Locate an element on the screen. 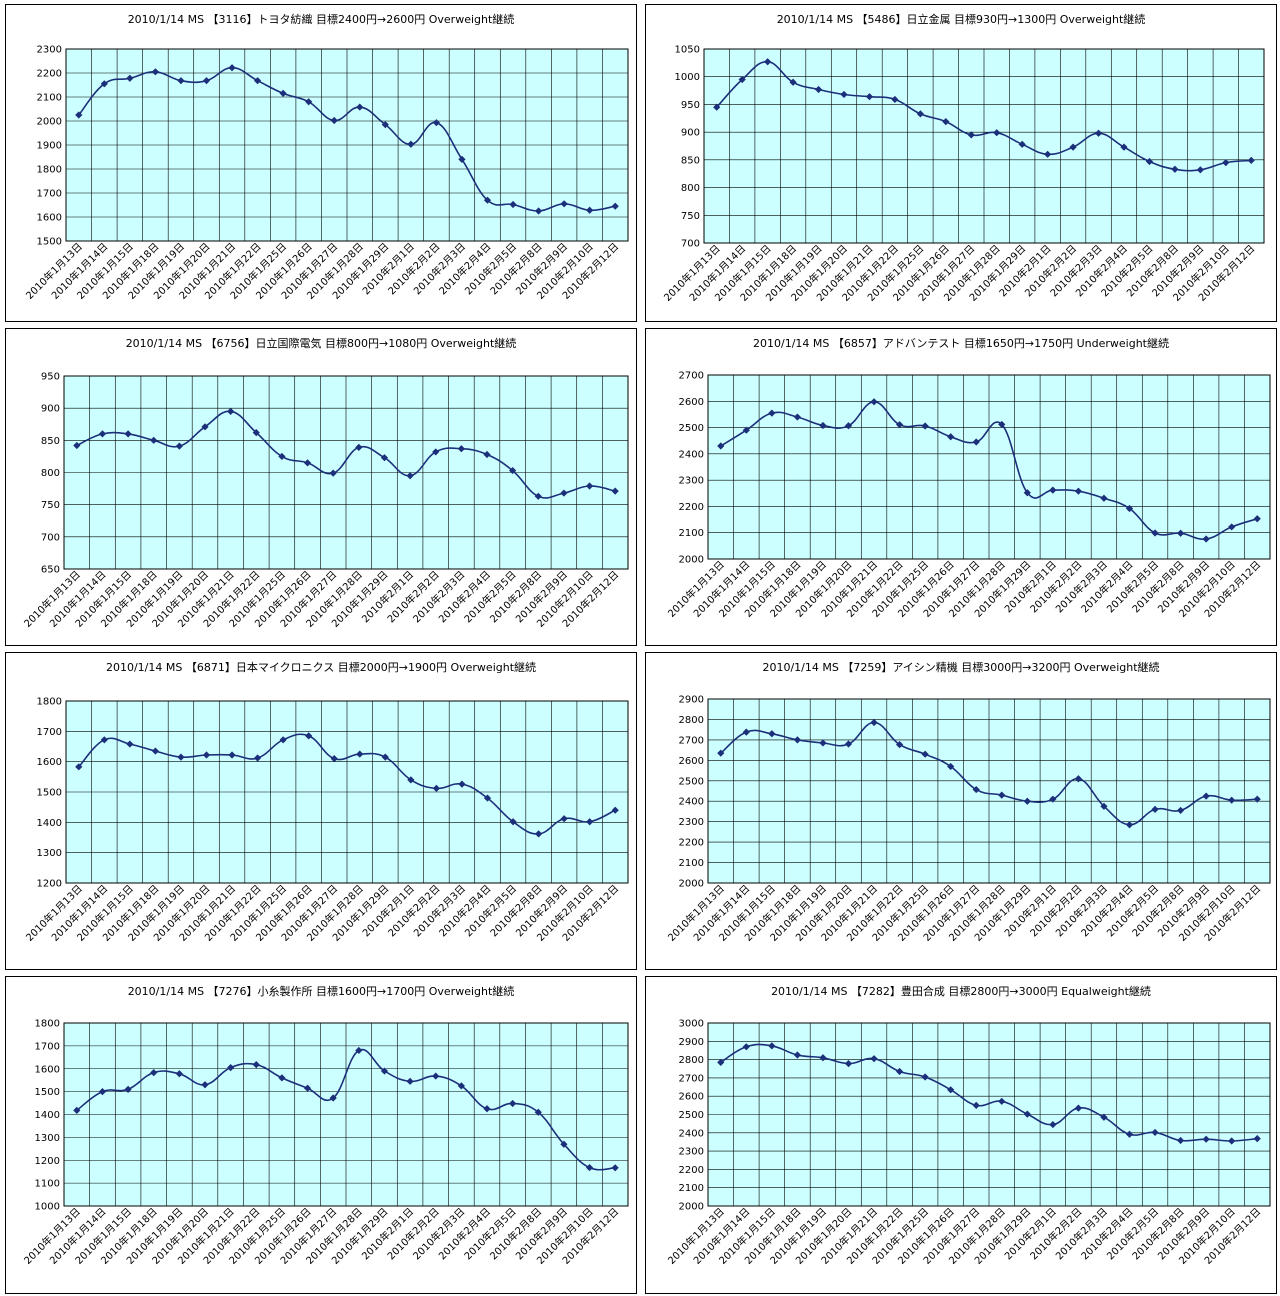  y-tick-label: 1900 is located at coordinates (49, 146).